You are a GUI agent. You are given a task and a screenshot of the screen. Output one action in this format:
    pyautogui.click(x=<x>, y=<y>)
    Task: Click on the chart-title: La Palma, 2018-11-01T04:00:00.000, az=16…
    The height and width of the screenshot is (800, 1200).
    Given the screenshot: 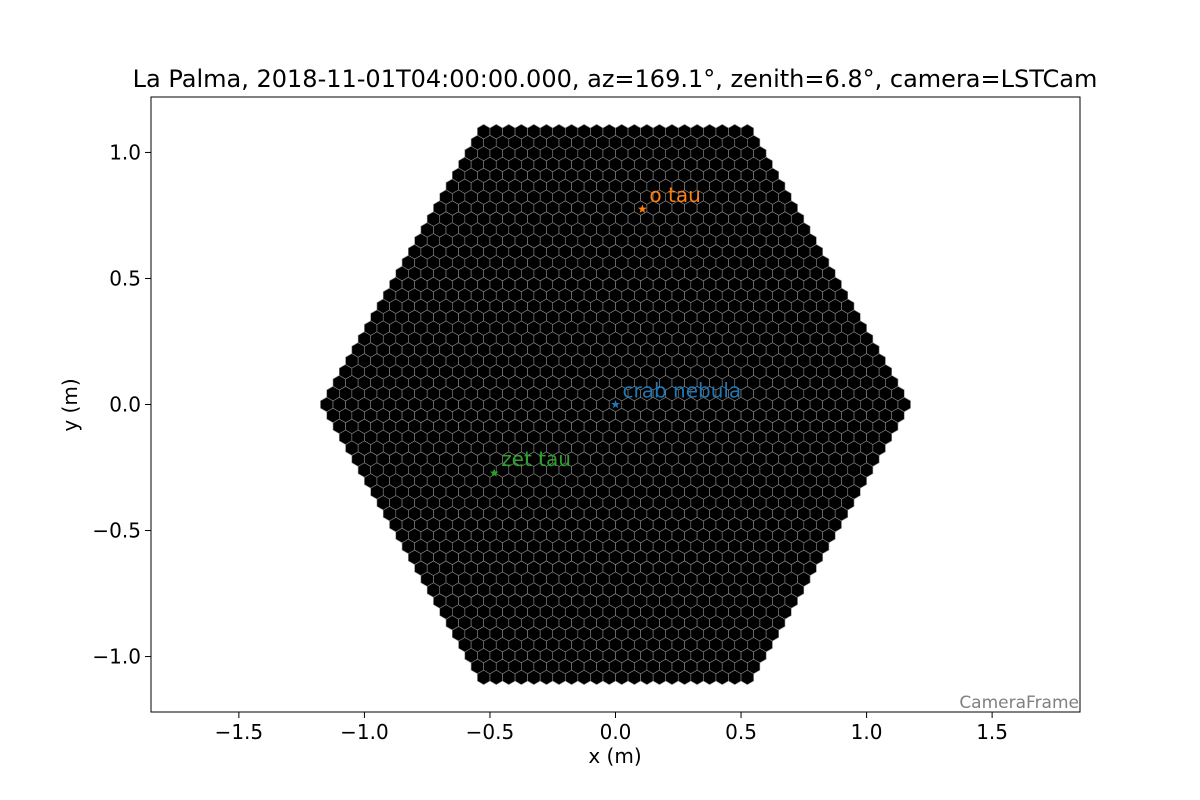 What is the action you would take?
    pyautogui.click(x=615, y=79)
    